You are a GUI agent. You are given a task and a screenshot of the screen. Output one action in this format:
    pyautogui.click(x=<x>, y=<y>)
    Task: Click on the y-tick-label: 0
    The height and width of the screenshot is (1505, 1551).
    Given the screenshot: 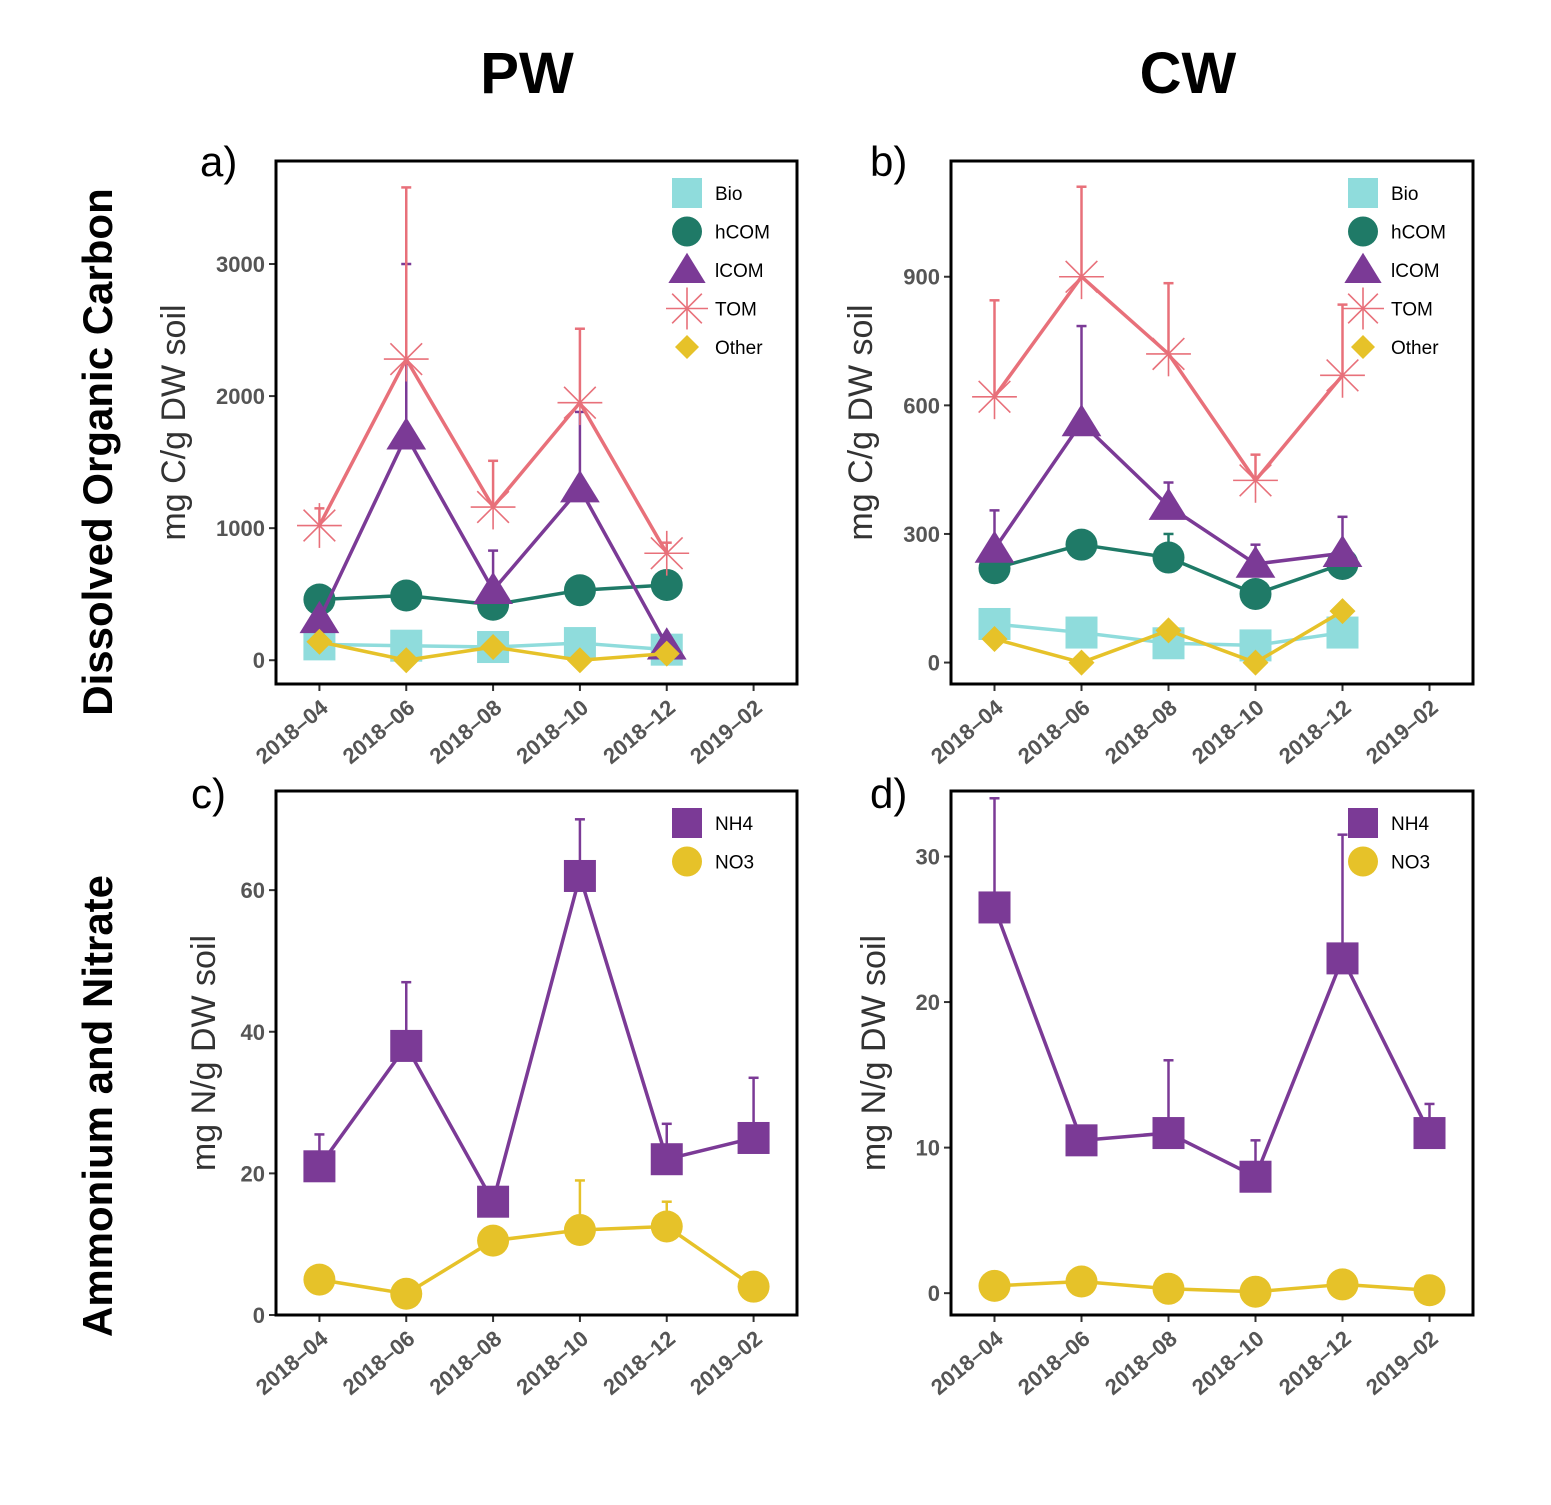 What is the action you would take?
    pyautogui.click(x=259, y=660)
    